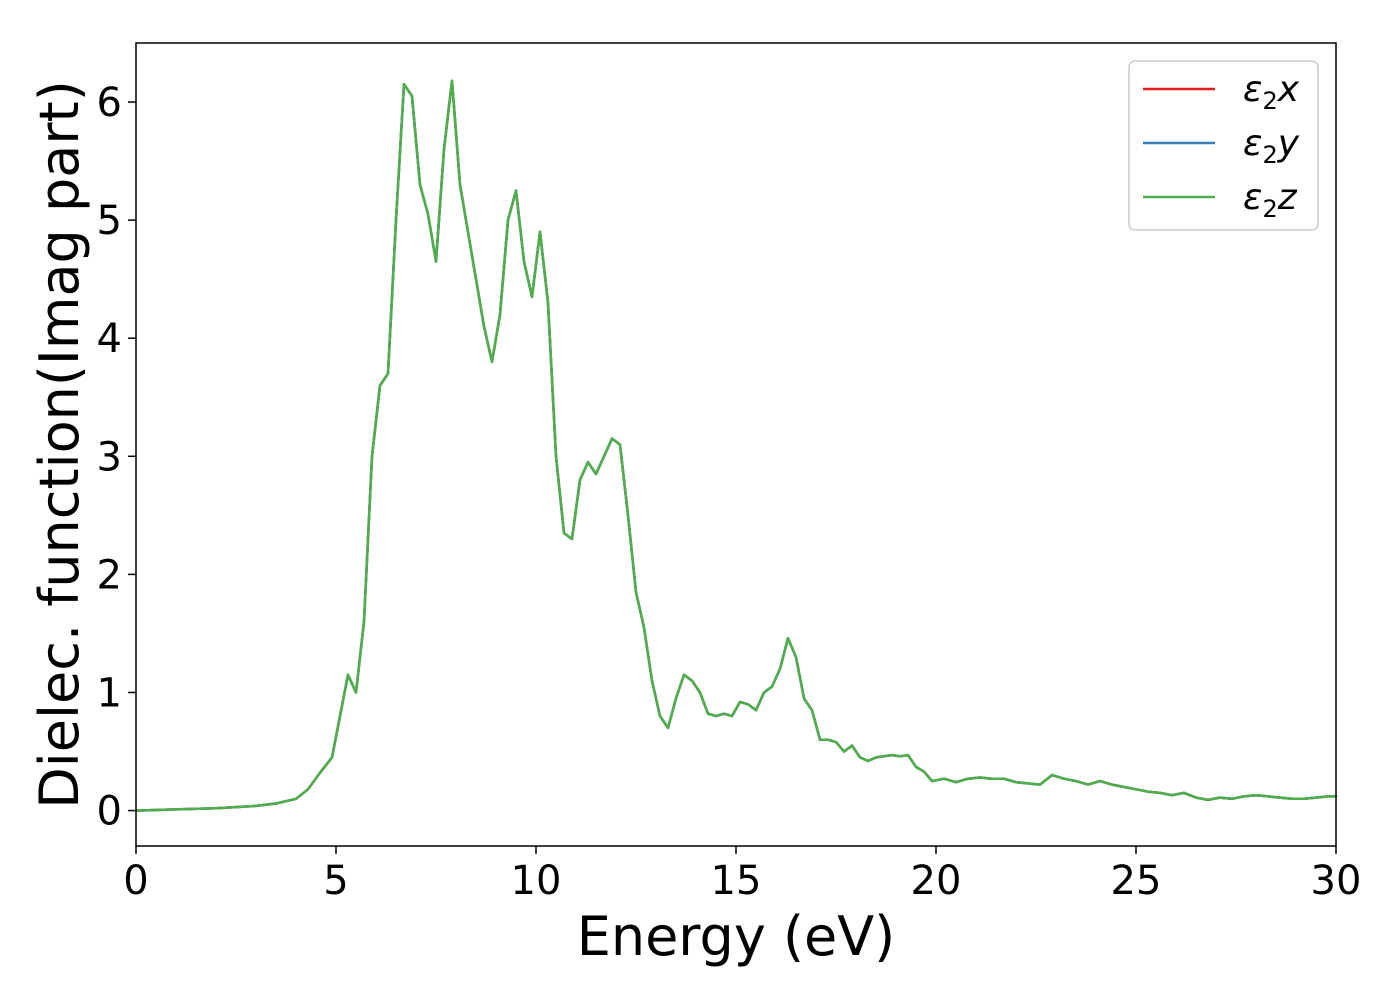 The height and width of the screenshot is (1000, 1400). Describe the element at coordinates (736, 936) in the screenshot. I see `x-axis-label: Energy (eV)` at that location.